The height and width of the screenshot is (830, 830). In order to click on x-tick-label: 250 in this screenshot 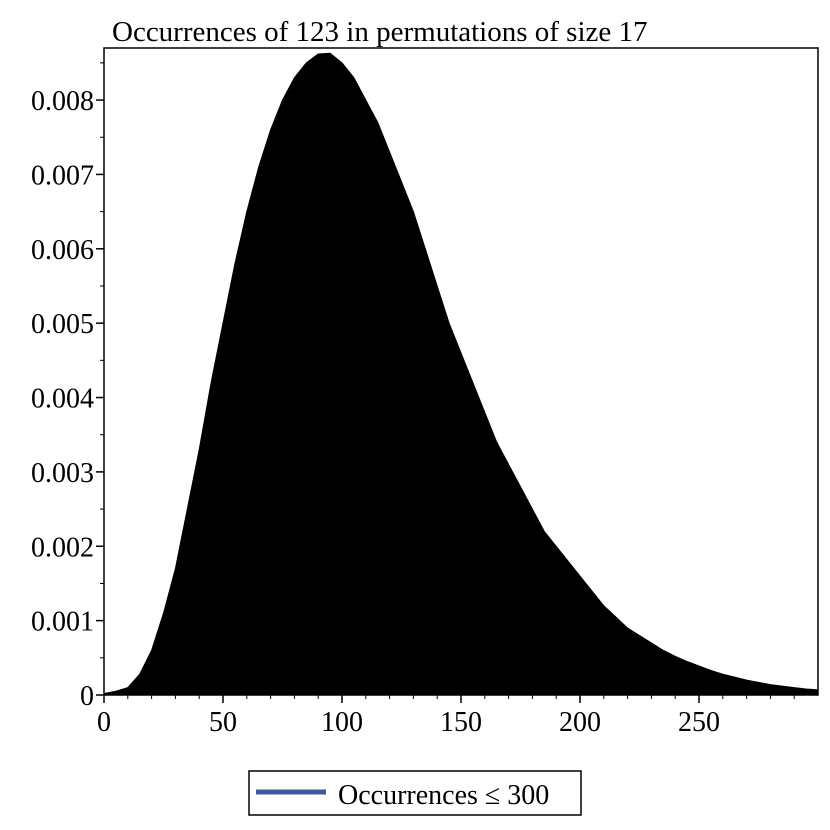, I will do `click(699, 722)`.